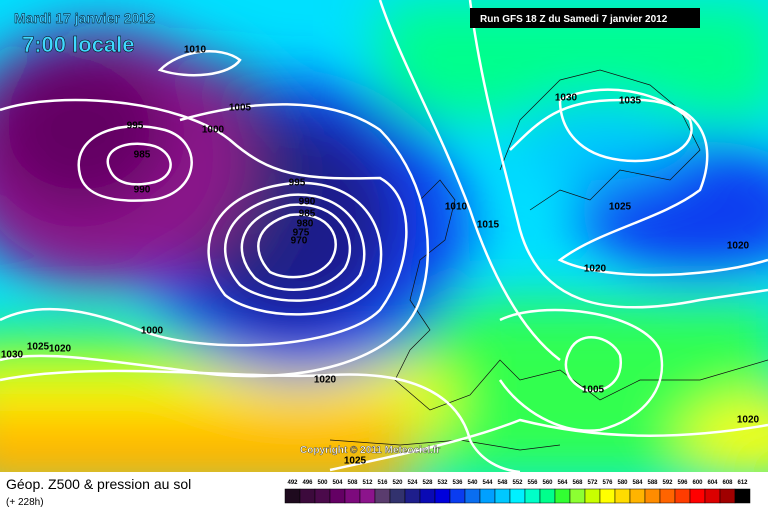 The height and width of the screenshot is (512, 768). Describe the element at coordinates (307, 483) in the screenshot. I see `legend-value: 496` at that location.